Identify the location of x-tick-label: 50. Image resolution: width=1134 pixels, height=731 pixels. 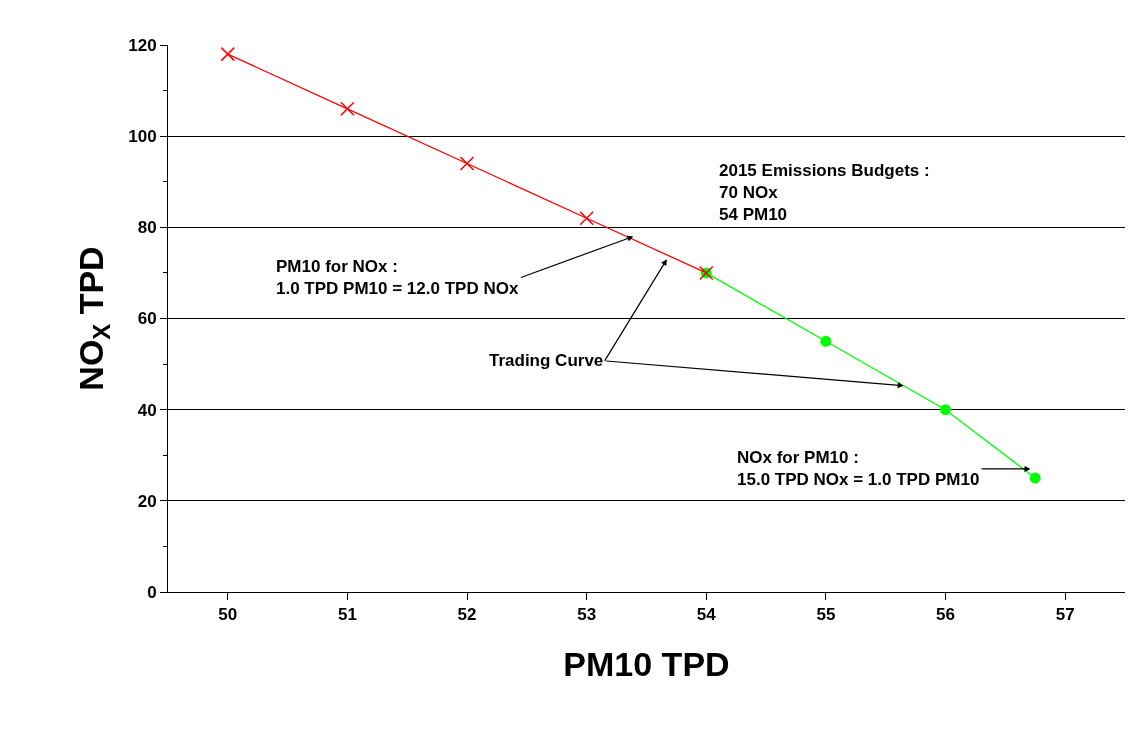
(228, 615).